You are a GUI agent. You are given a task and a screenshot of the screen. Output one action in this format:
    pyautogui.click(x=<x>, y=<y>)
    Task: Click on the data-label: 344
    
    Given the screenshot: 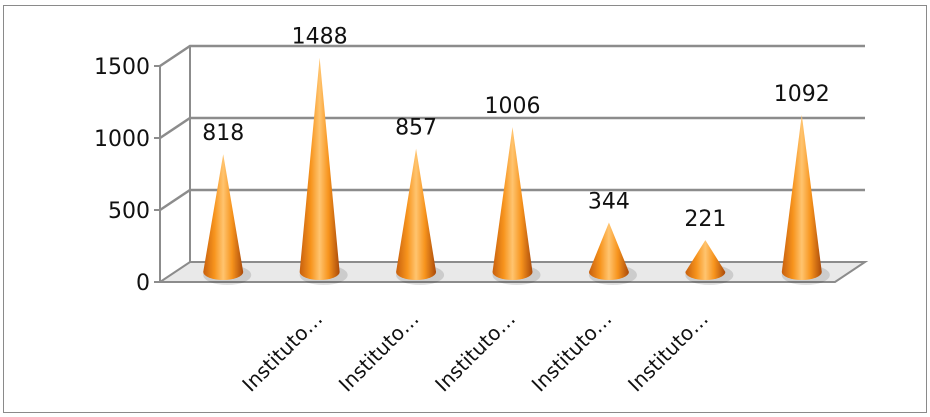 What is the action you would take?
    pyautogui.click(x=609, y=201)
    